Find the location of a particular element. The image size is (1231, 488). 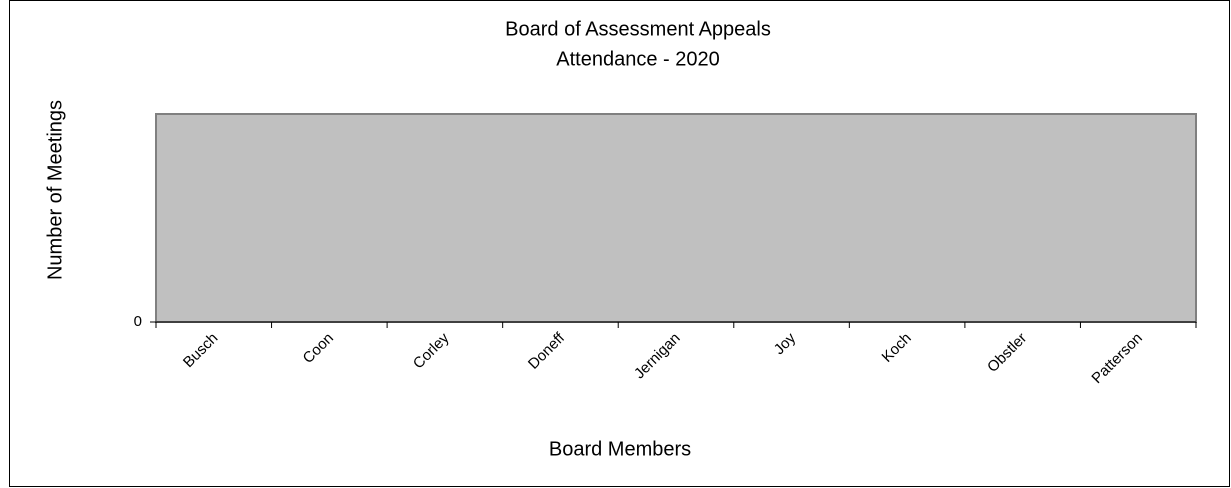

chart-title: Board of Assessment Appeals is located at coordinates (638, 29).